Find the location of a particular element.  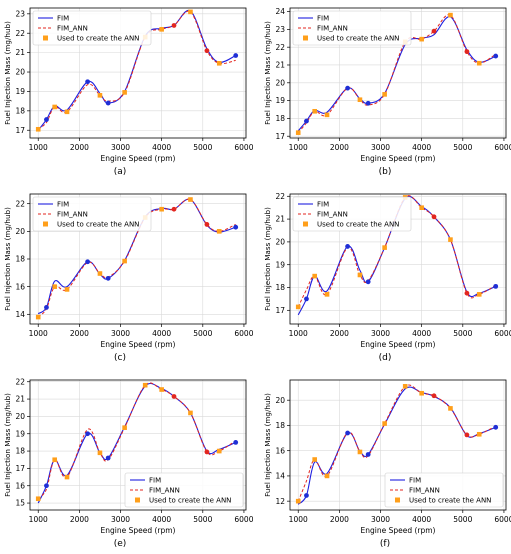

legend-swatch-used is located at coordinates (137, 500).